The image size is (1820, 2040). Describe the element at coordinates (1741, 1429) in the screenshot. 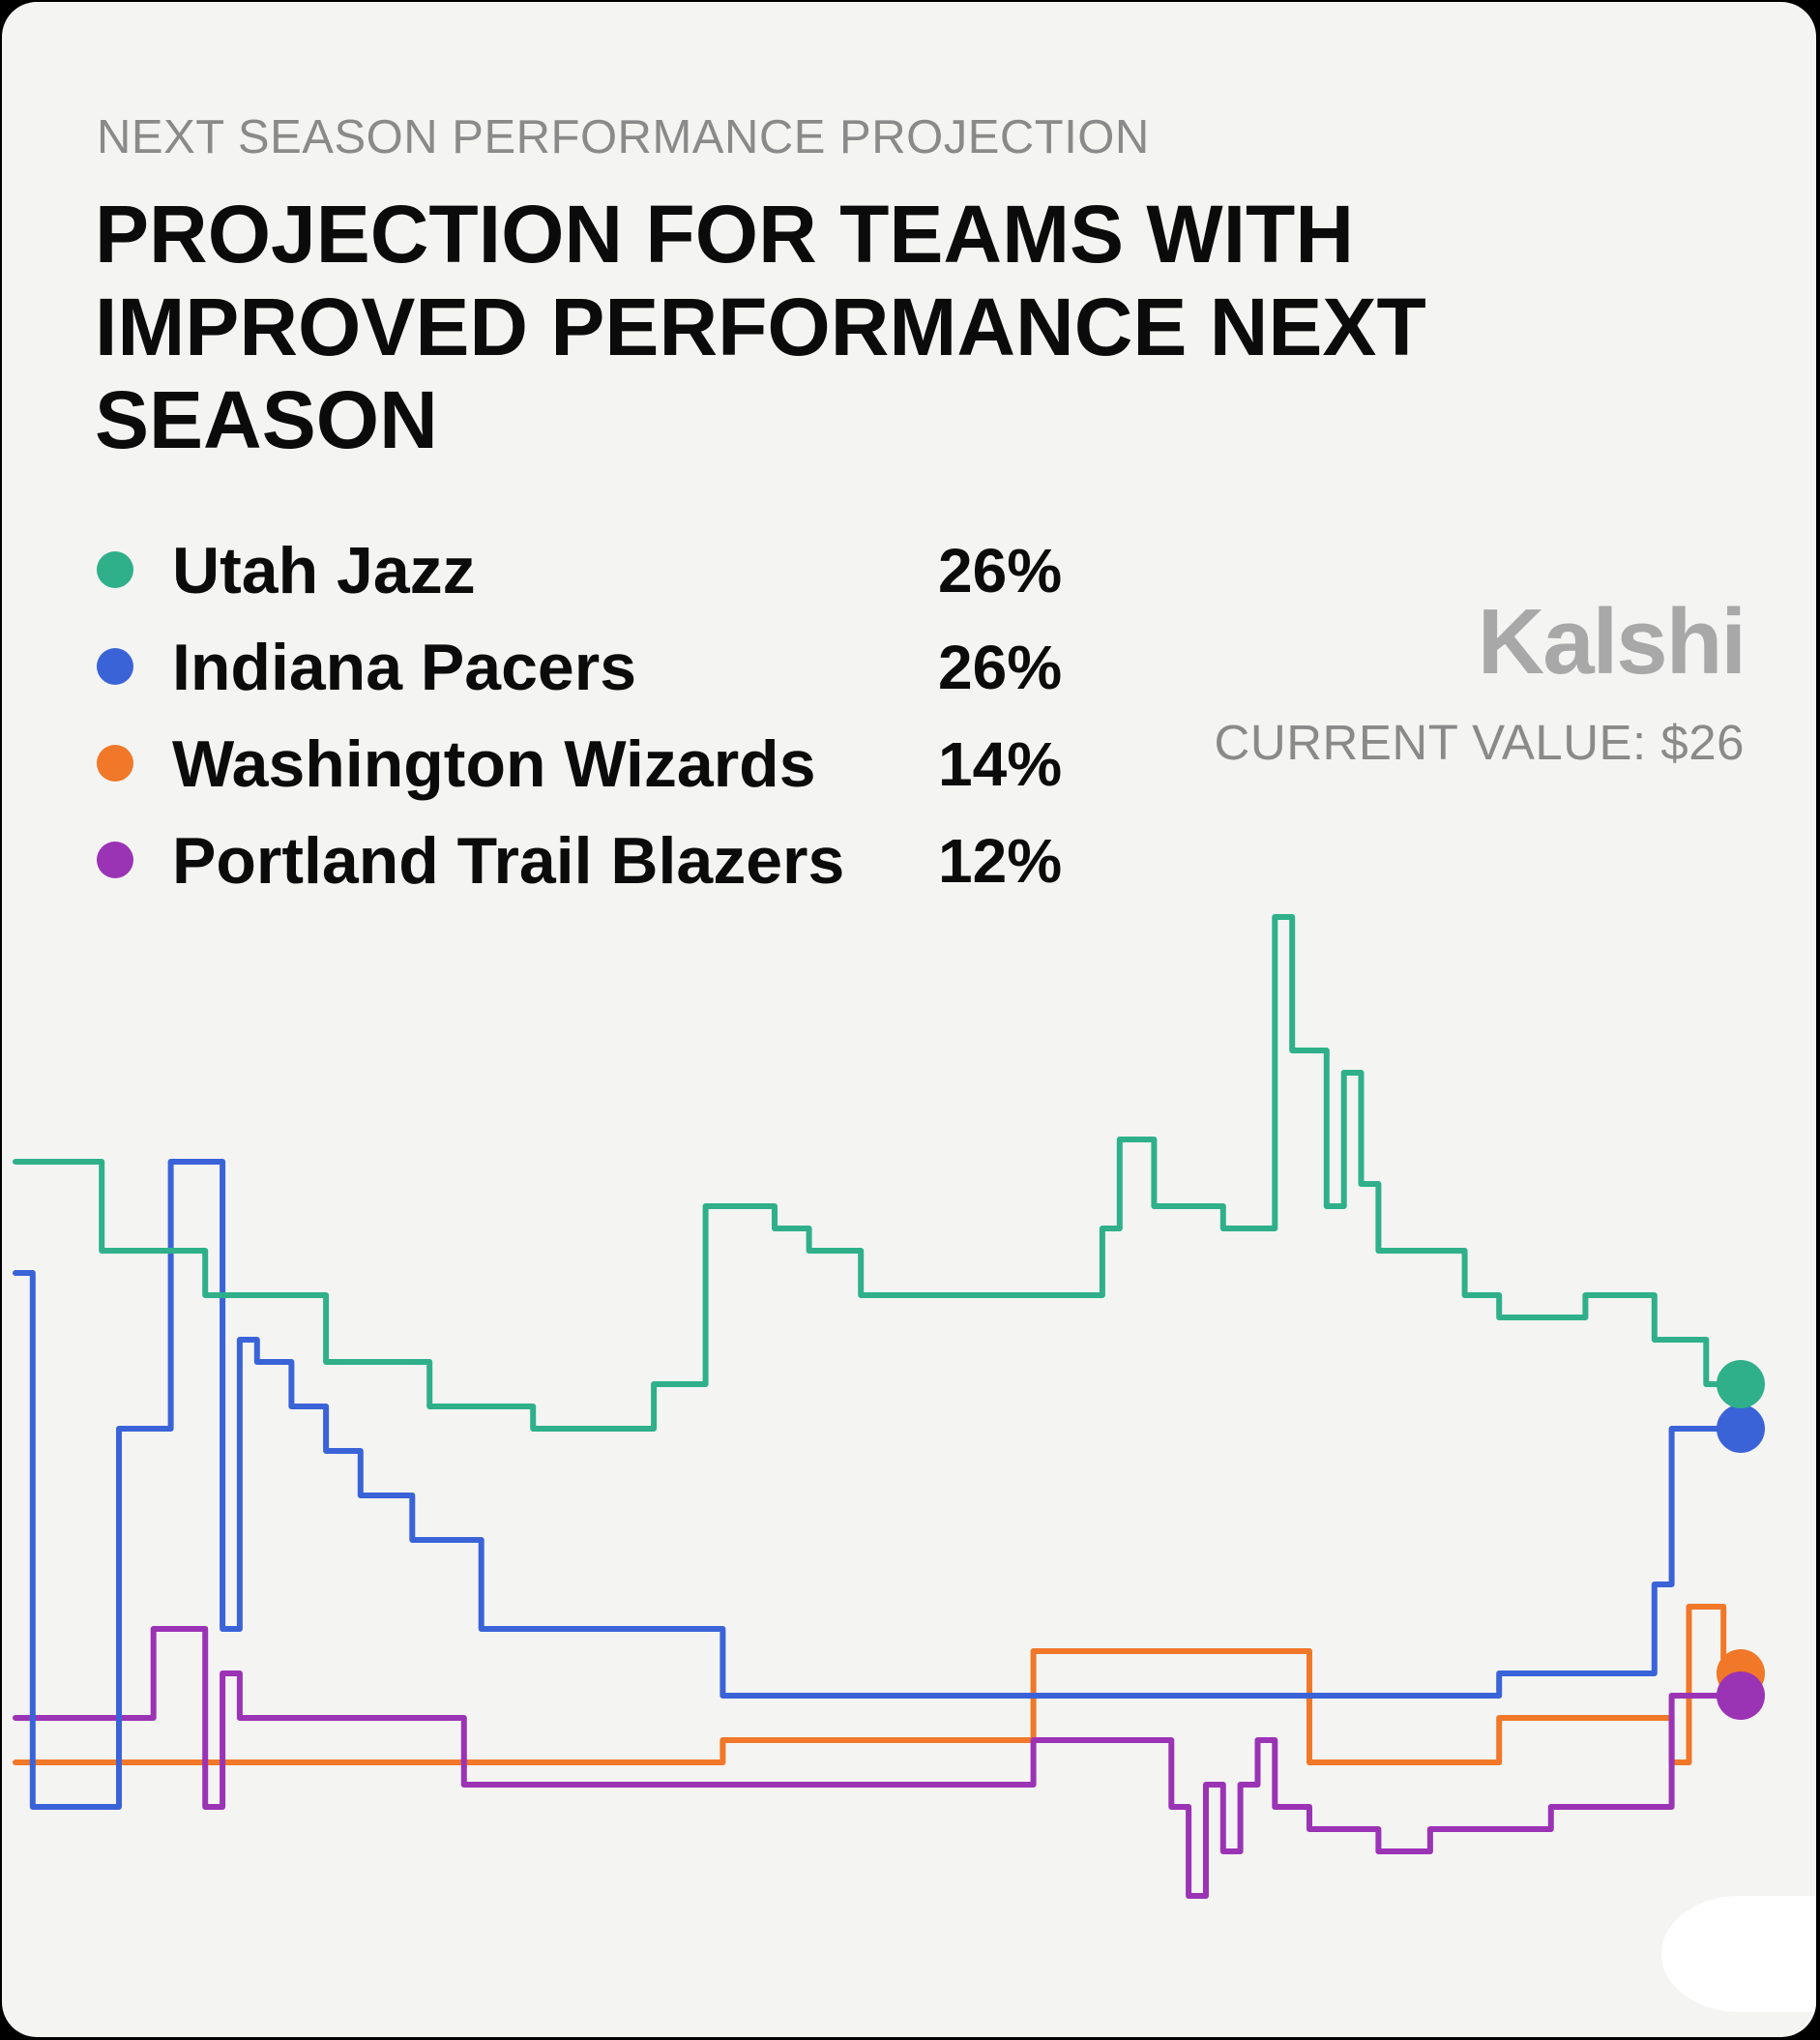

I see `series-endpoint-indiana-pacers` at that location.